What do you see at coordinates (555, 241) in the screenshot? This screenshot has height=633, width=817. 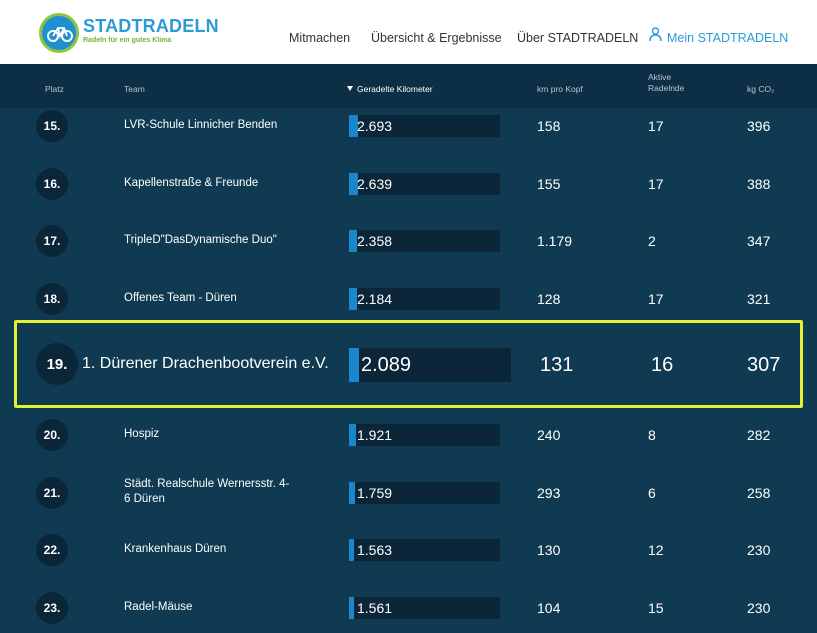 I see `km-per-head: 1.179` at bounding box center [555, 241].